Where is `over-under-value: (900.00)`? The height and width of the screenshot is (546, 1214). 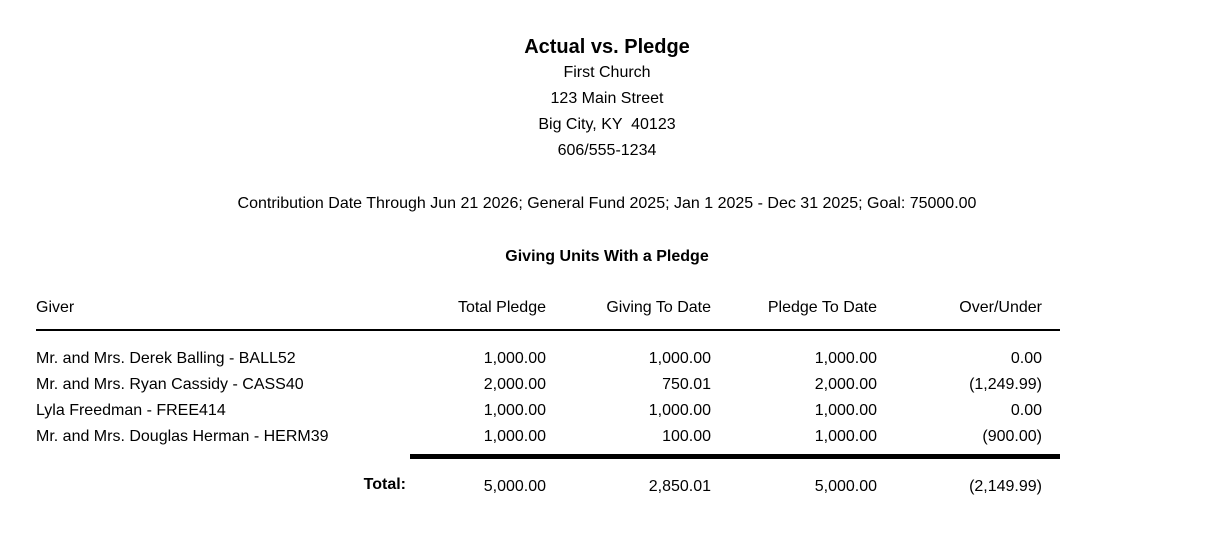 over-under-value: (900.00) is located at coordinates (1012, 436).